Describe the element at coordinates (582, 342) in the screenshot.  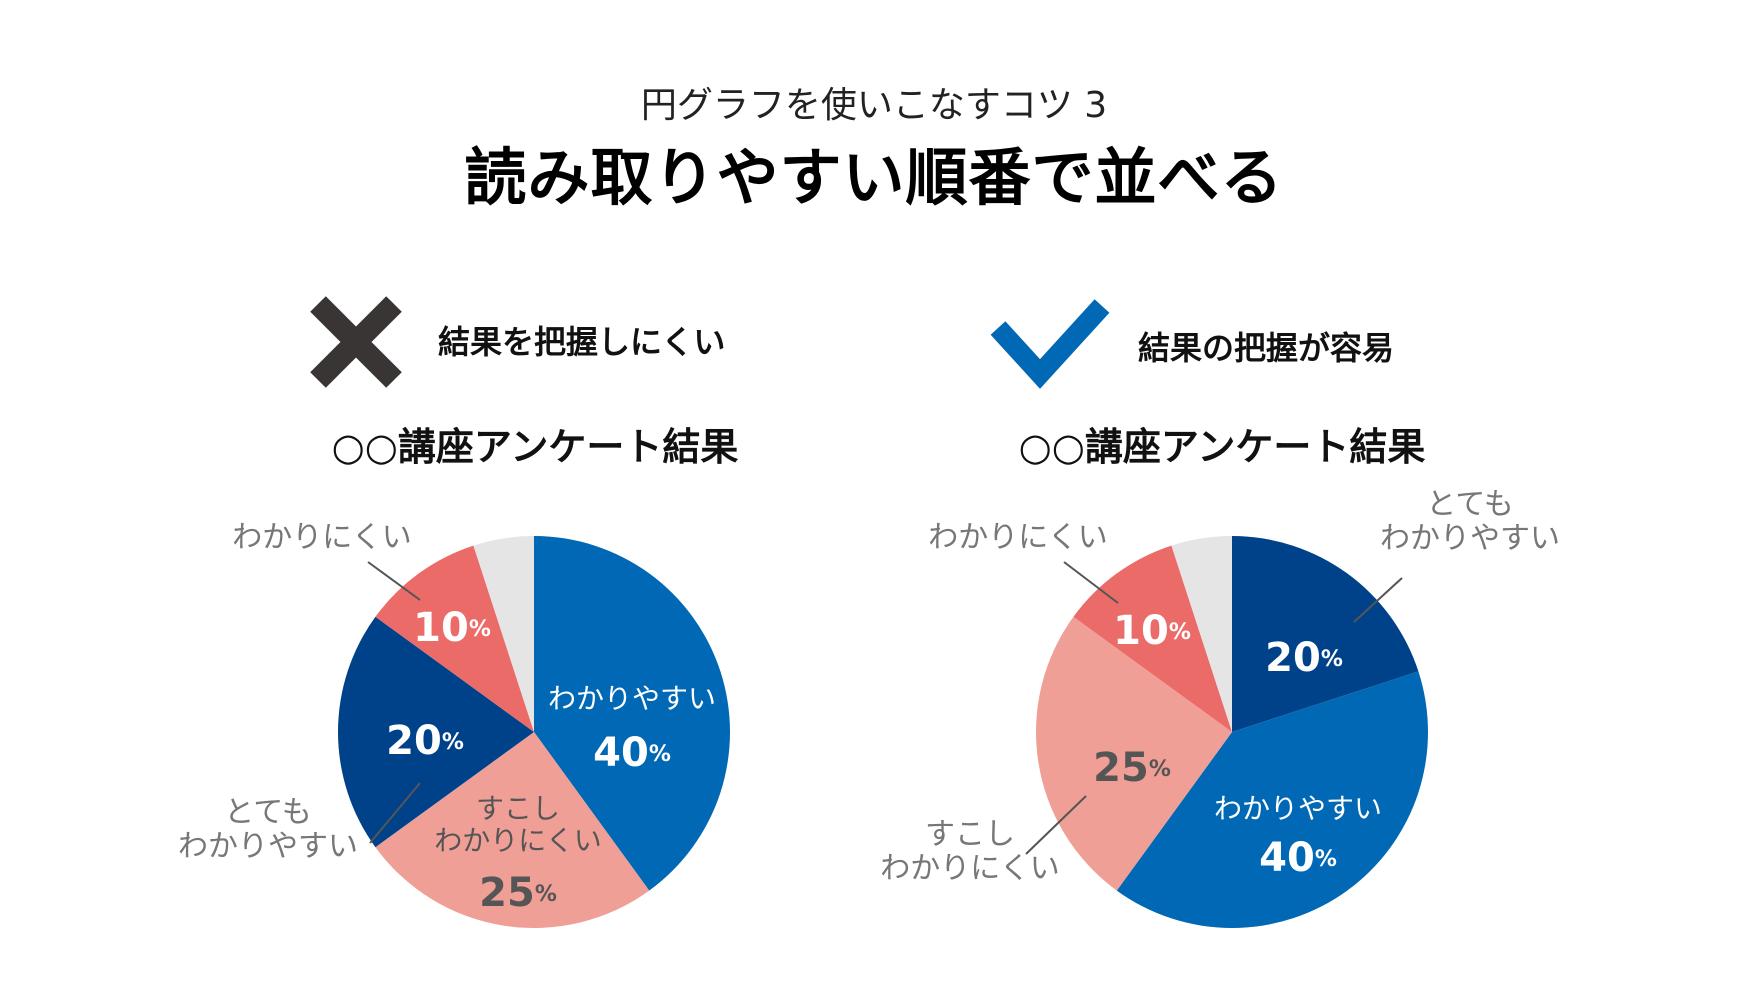
I see `panel-label-bad: 結果を把握しにくい` at that location.